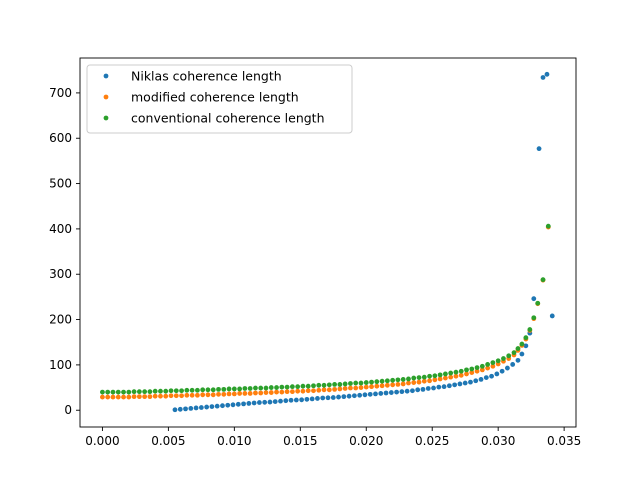  Describe the element at coordinates (60, 320) in the screenshot. I see `y-tick-label: 200` at that location.